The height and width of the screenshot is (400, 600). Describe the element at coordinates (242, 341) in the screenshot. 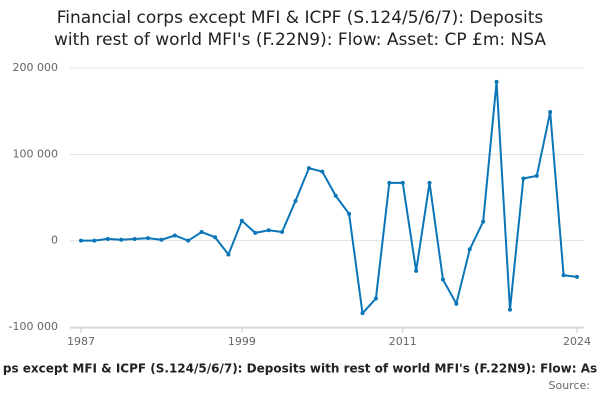

I see `x-tick-label: 1999` at that location.